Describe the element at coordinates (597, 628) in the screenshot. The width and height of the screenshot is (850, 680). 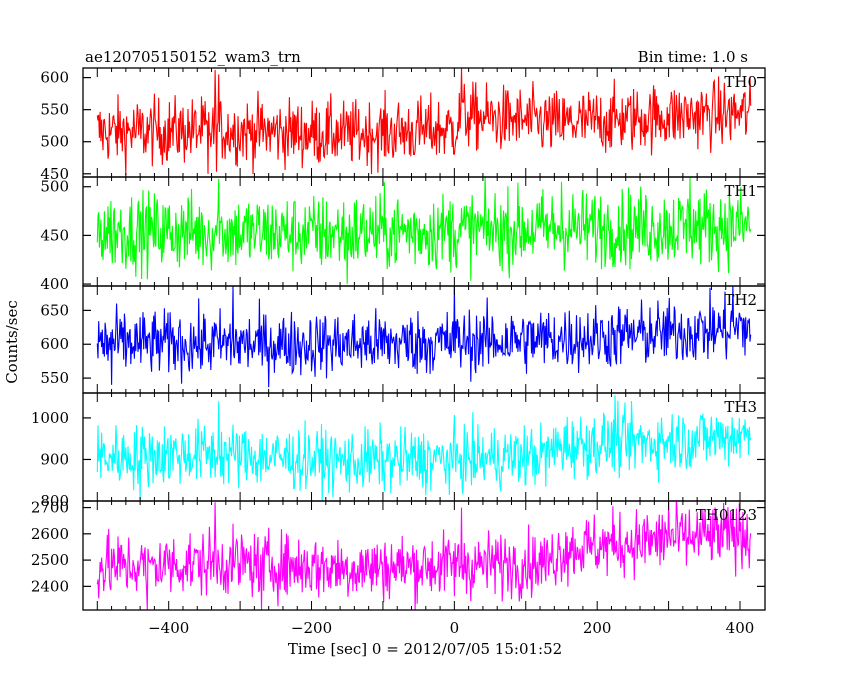
I see `x-tick-label: 200` at that location.